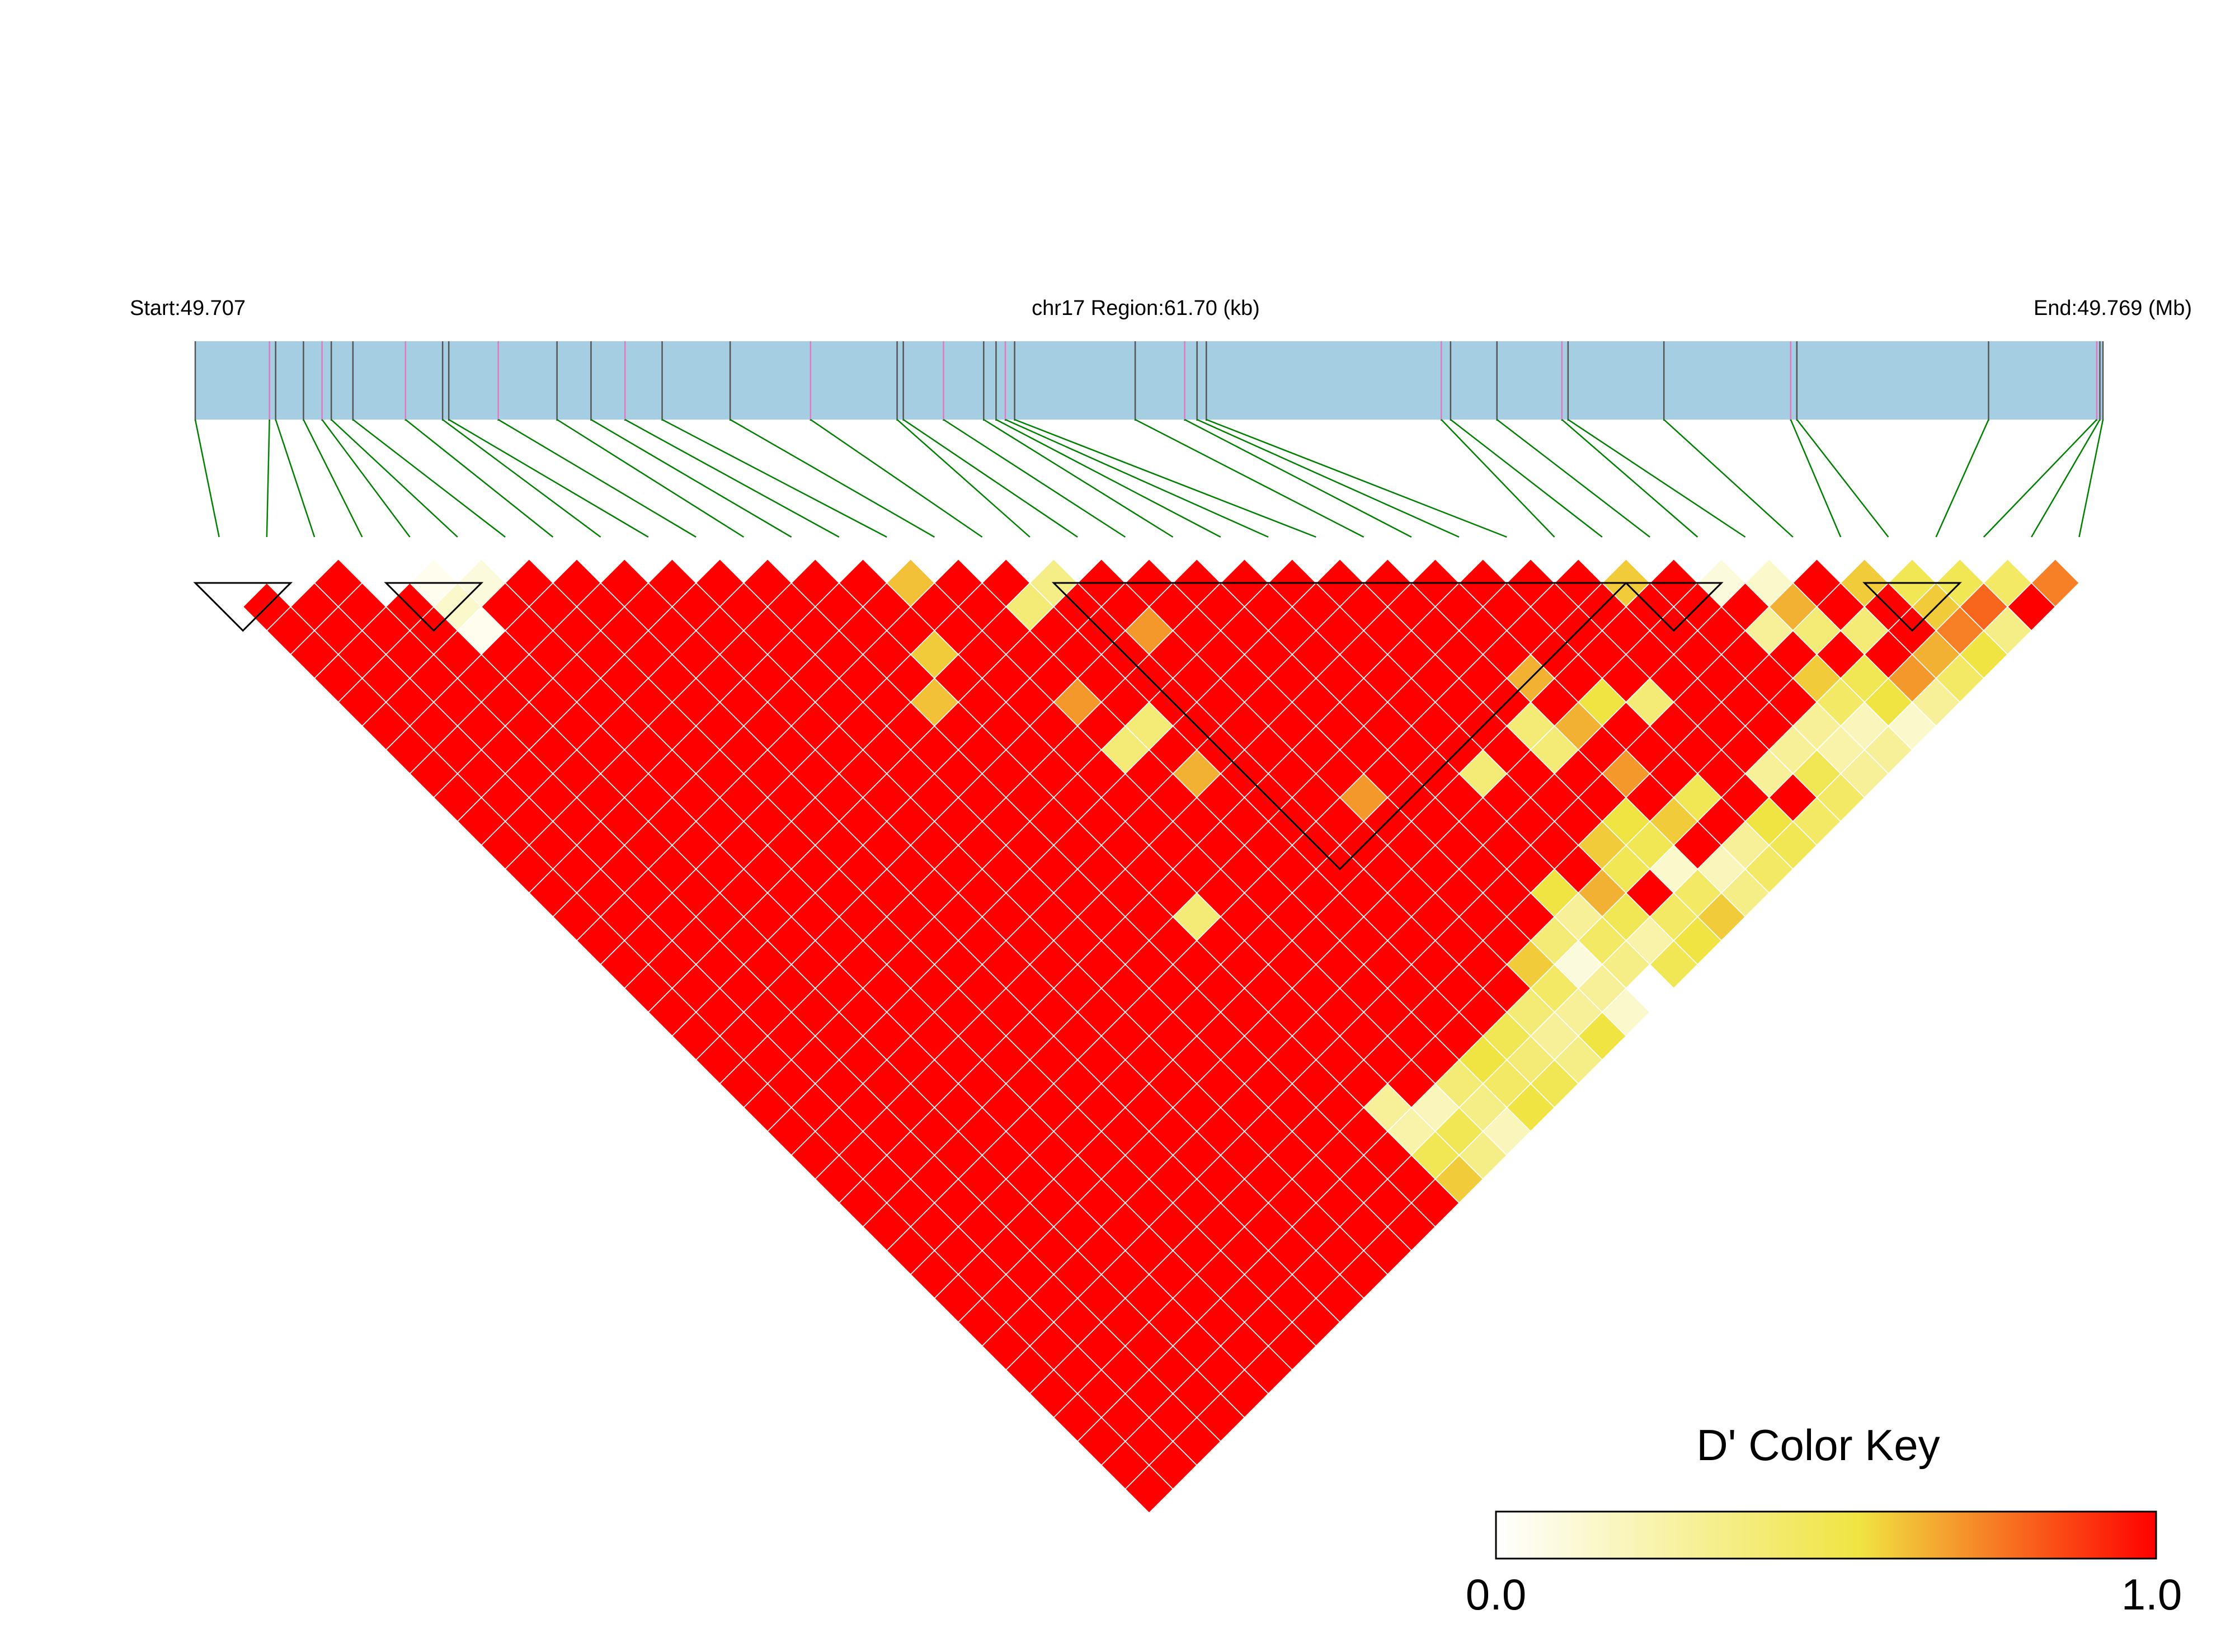  Describe the element at coordinates (2113, 308) in the screenshot. I see `region-end-label: End:49.769 (Mb)` at that location.